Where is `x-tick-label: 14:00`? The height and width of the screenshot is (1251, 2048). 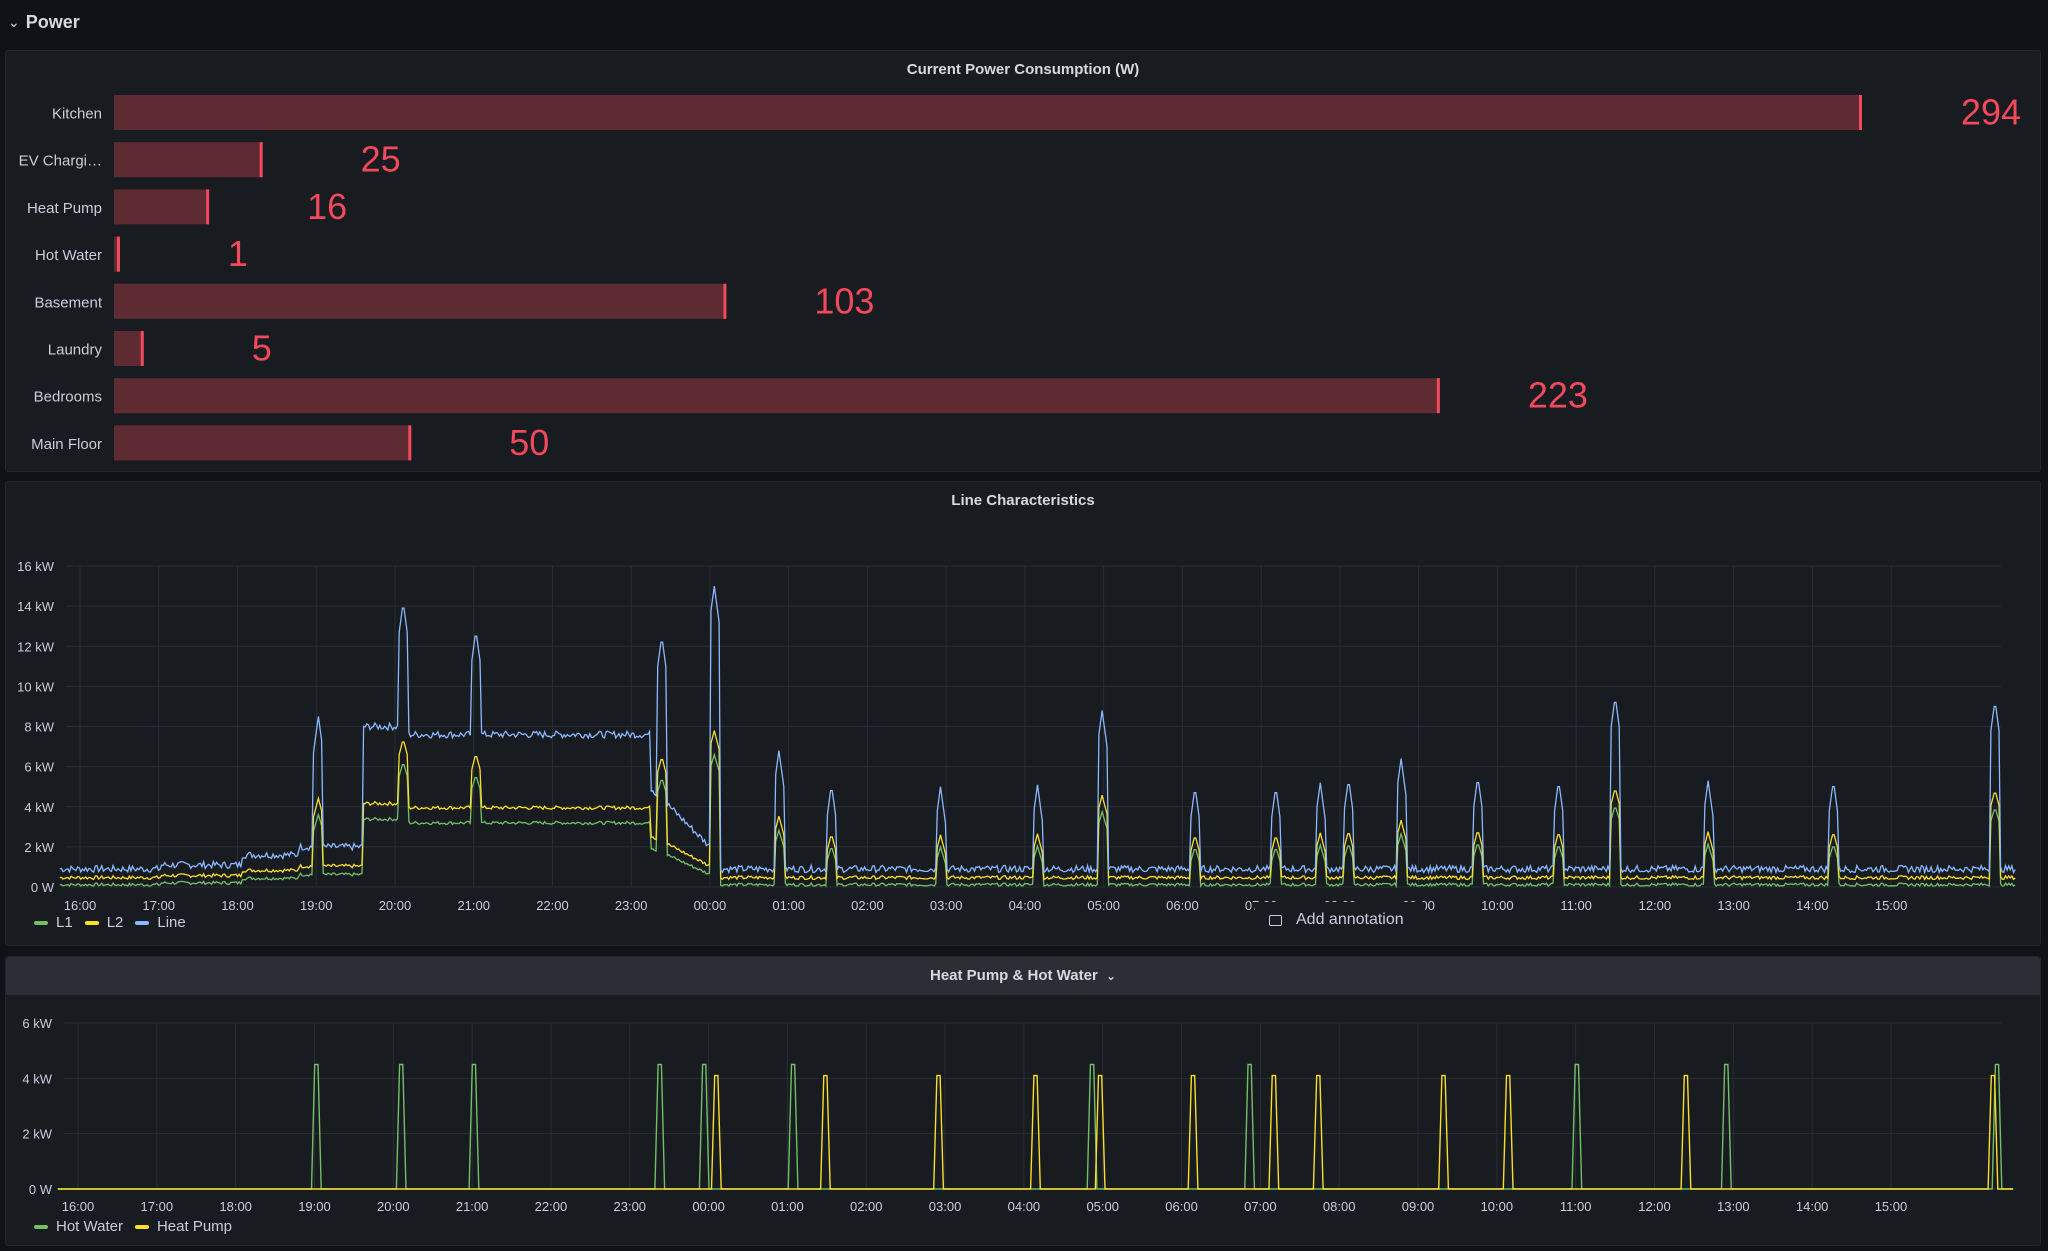
x-tick-label: 14:00 is located at coordinates (1812, 905).